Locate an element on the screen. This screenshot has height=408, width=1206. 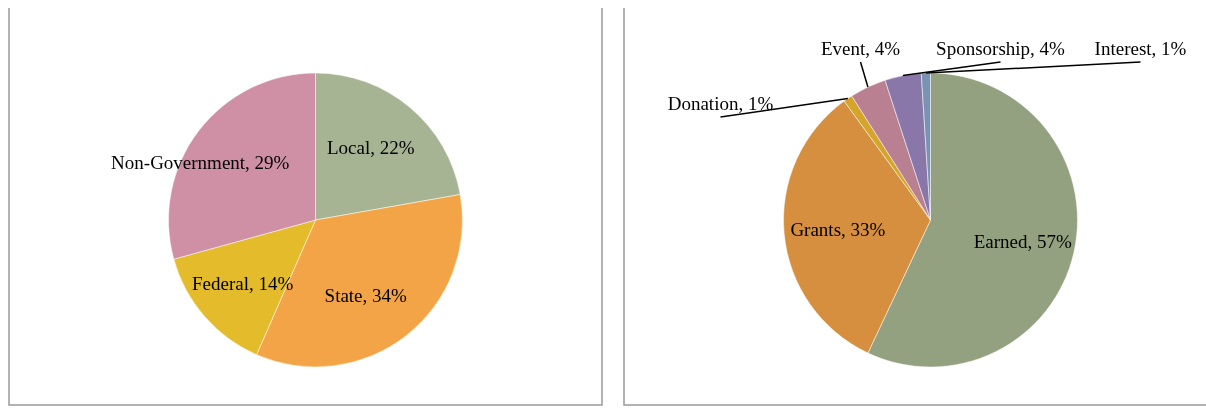
slice-label: Federal, 14% is located at coordinates (242, 283).